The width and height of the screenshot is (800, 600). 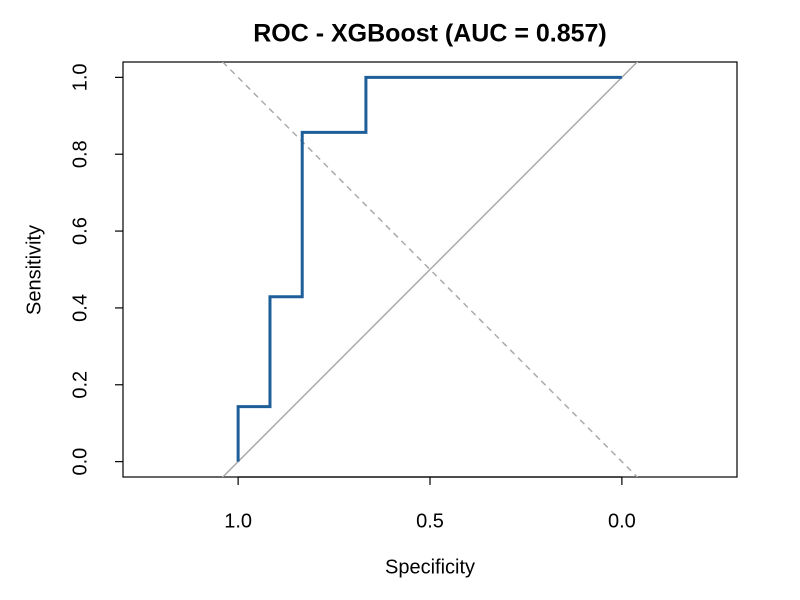 What do you see at coordinates (80, 462) in the screenshot?
I see `y-tick-label: 0.0` at bounding box center [80, 462].